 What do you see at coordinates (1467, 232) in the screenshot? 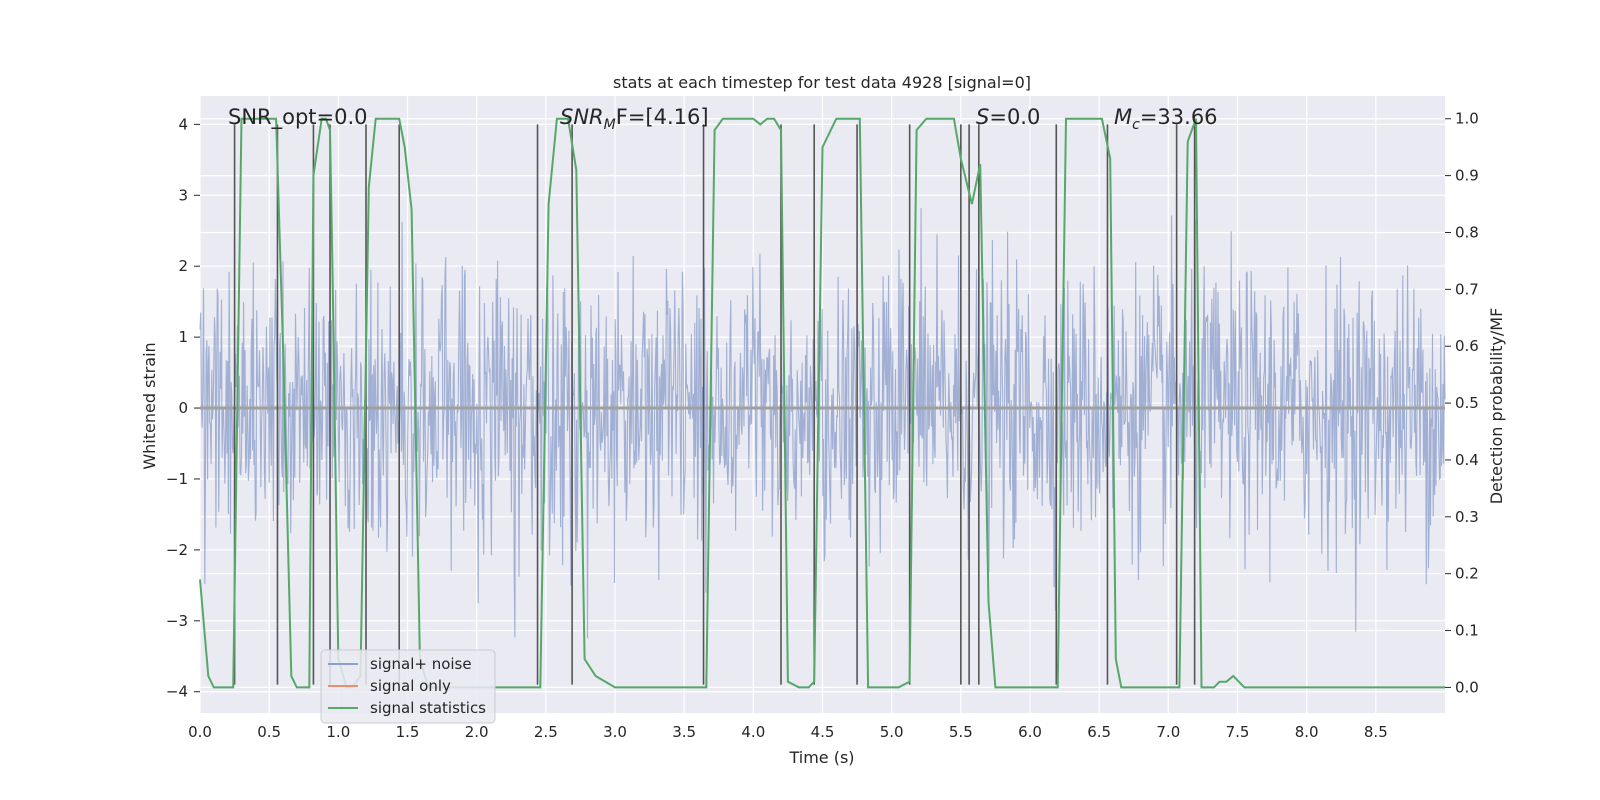
I see `y-right-tick-label: 0.8` at bounding box center [1467, 232].